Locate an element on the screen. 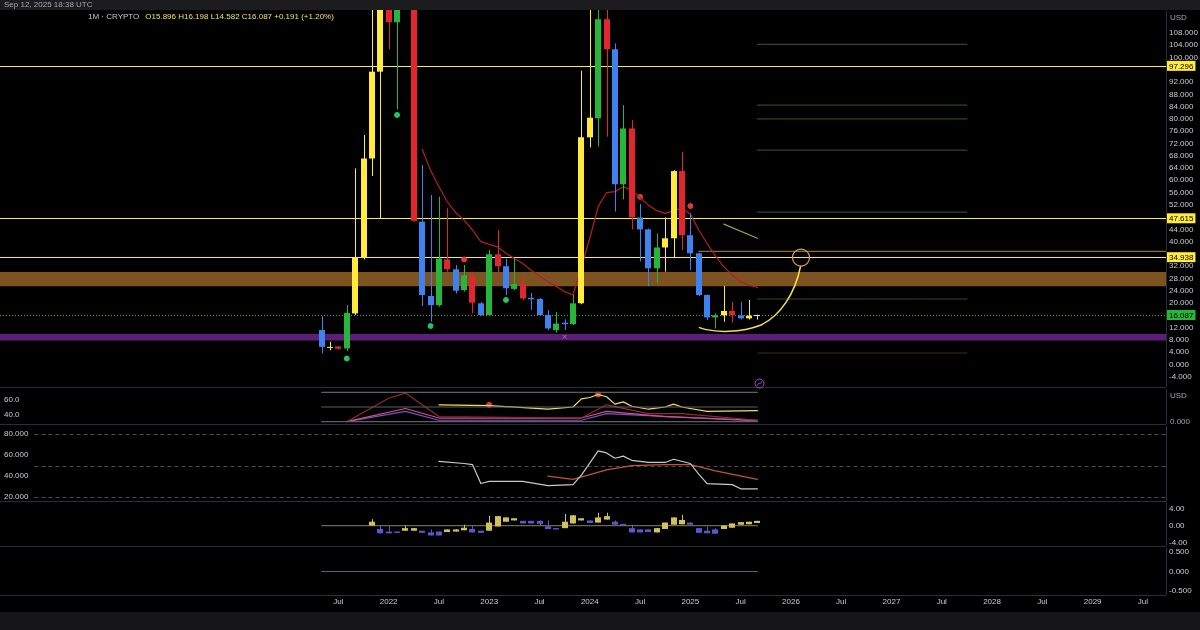  x-tick-label: 2023 is located at coordinates (489, 601).